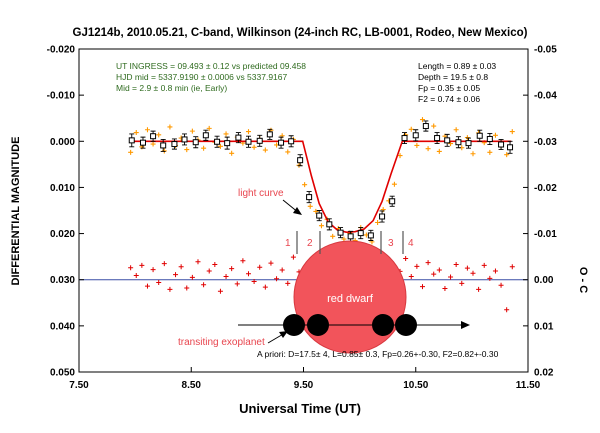 Image resolution: width=600 pixels, height=433 pixels. Describe the element at coordinates (304, 385) in the screenshot. I see `x-tick-label: 9.50` at that location.